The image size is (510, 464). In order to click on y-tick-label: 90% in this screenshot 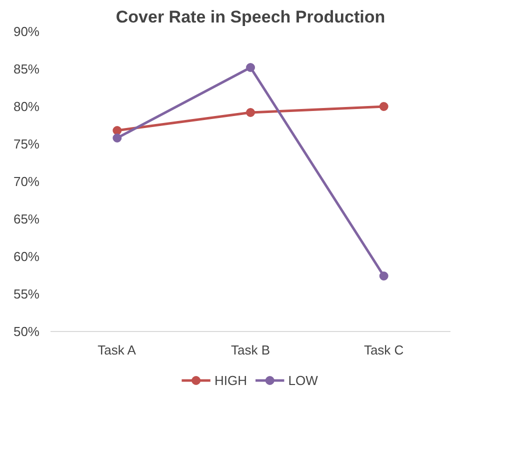, I will do `click(26, 31)`.